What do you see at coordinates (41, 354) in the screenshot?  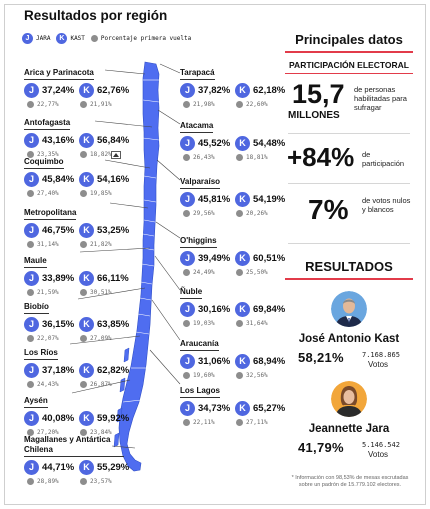 I see `region-name: Los Ríos` at bounding box center [41, 354].